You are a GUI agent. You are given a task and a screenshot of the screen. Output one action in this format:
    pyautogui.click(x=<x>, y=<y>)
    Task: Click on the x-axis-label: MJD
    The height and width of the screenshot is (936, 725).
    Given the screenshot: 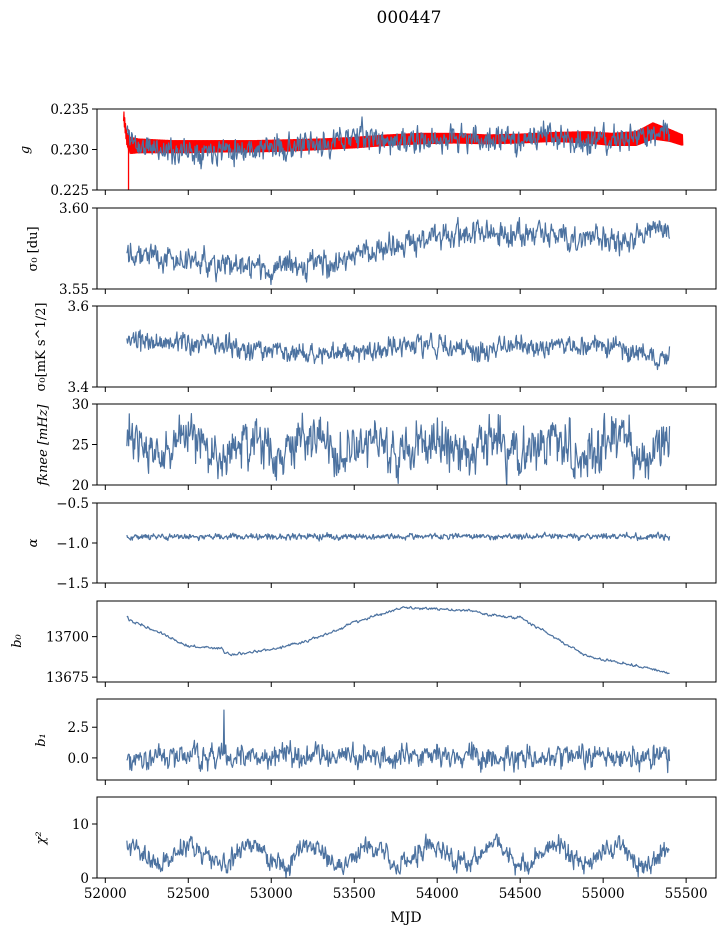 What is the action you would take?
    pyautogui.click(x=405, y=918)
    